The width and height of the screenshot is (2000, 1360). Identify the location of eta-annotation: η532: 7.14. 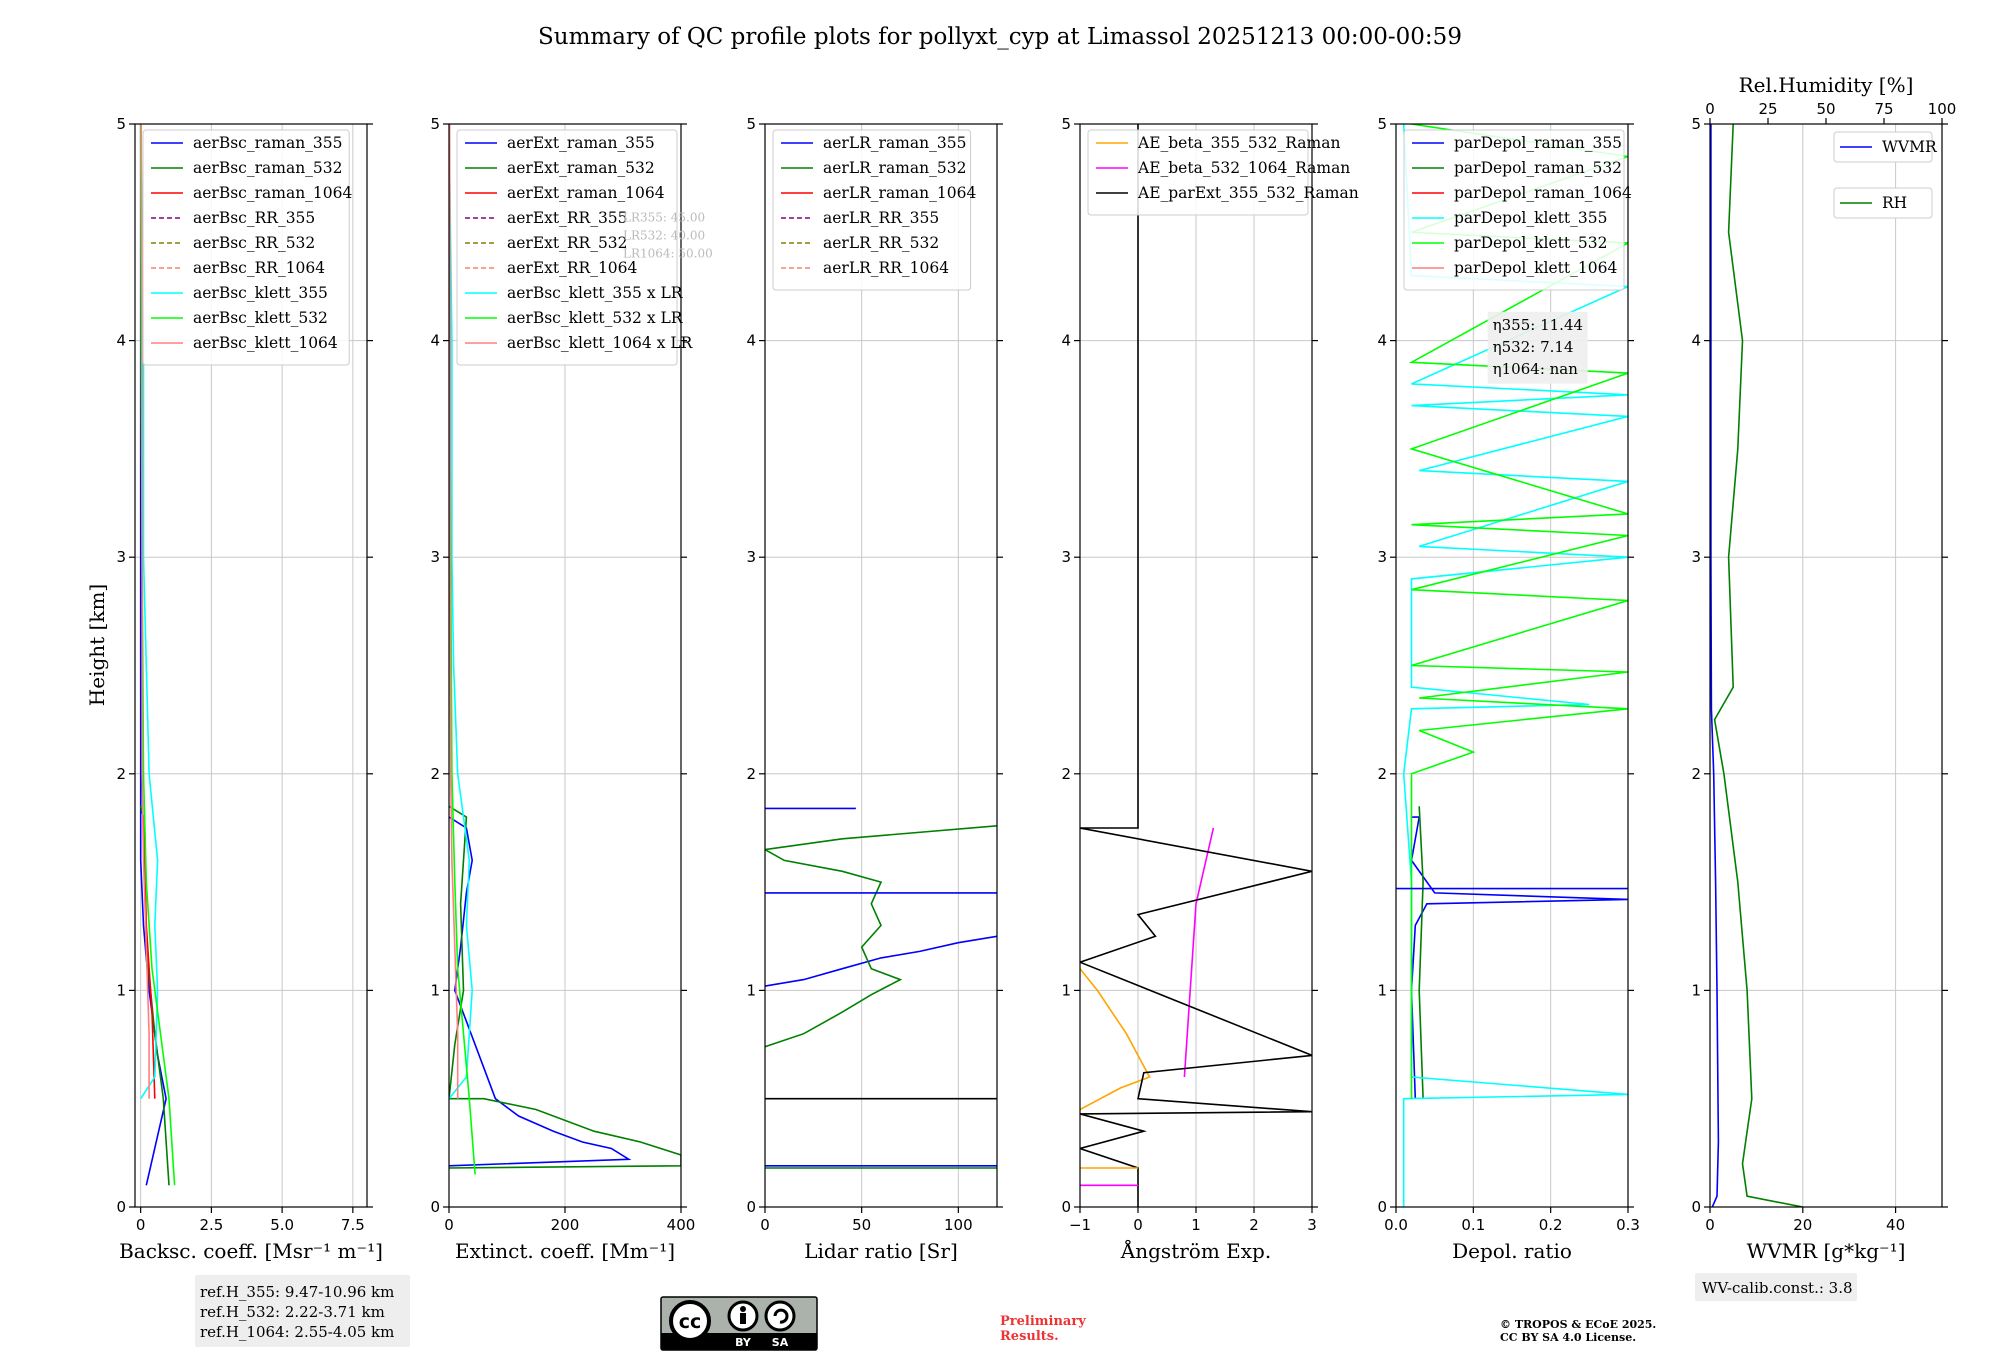
(1533, 347).